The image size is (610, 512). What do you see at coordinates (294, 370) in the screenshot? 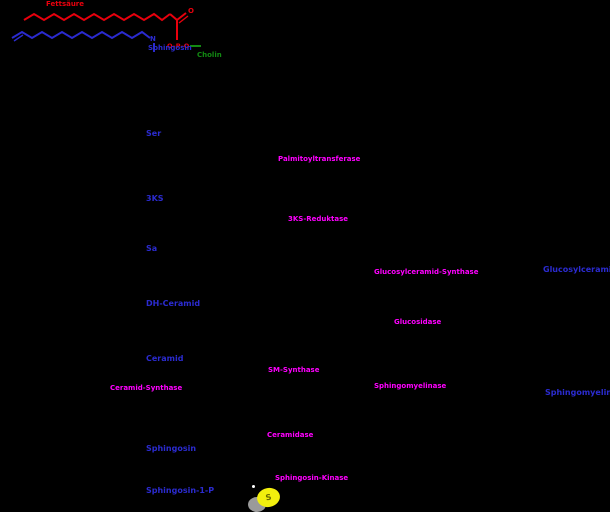
I see `enzyme-sm-synthase: SM-Synthase` at bounding box center [294, 370].